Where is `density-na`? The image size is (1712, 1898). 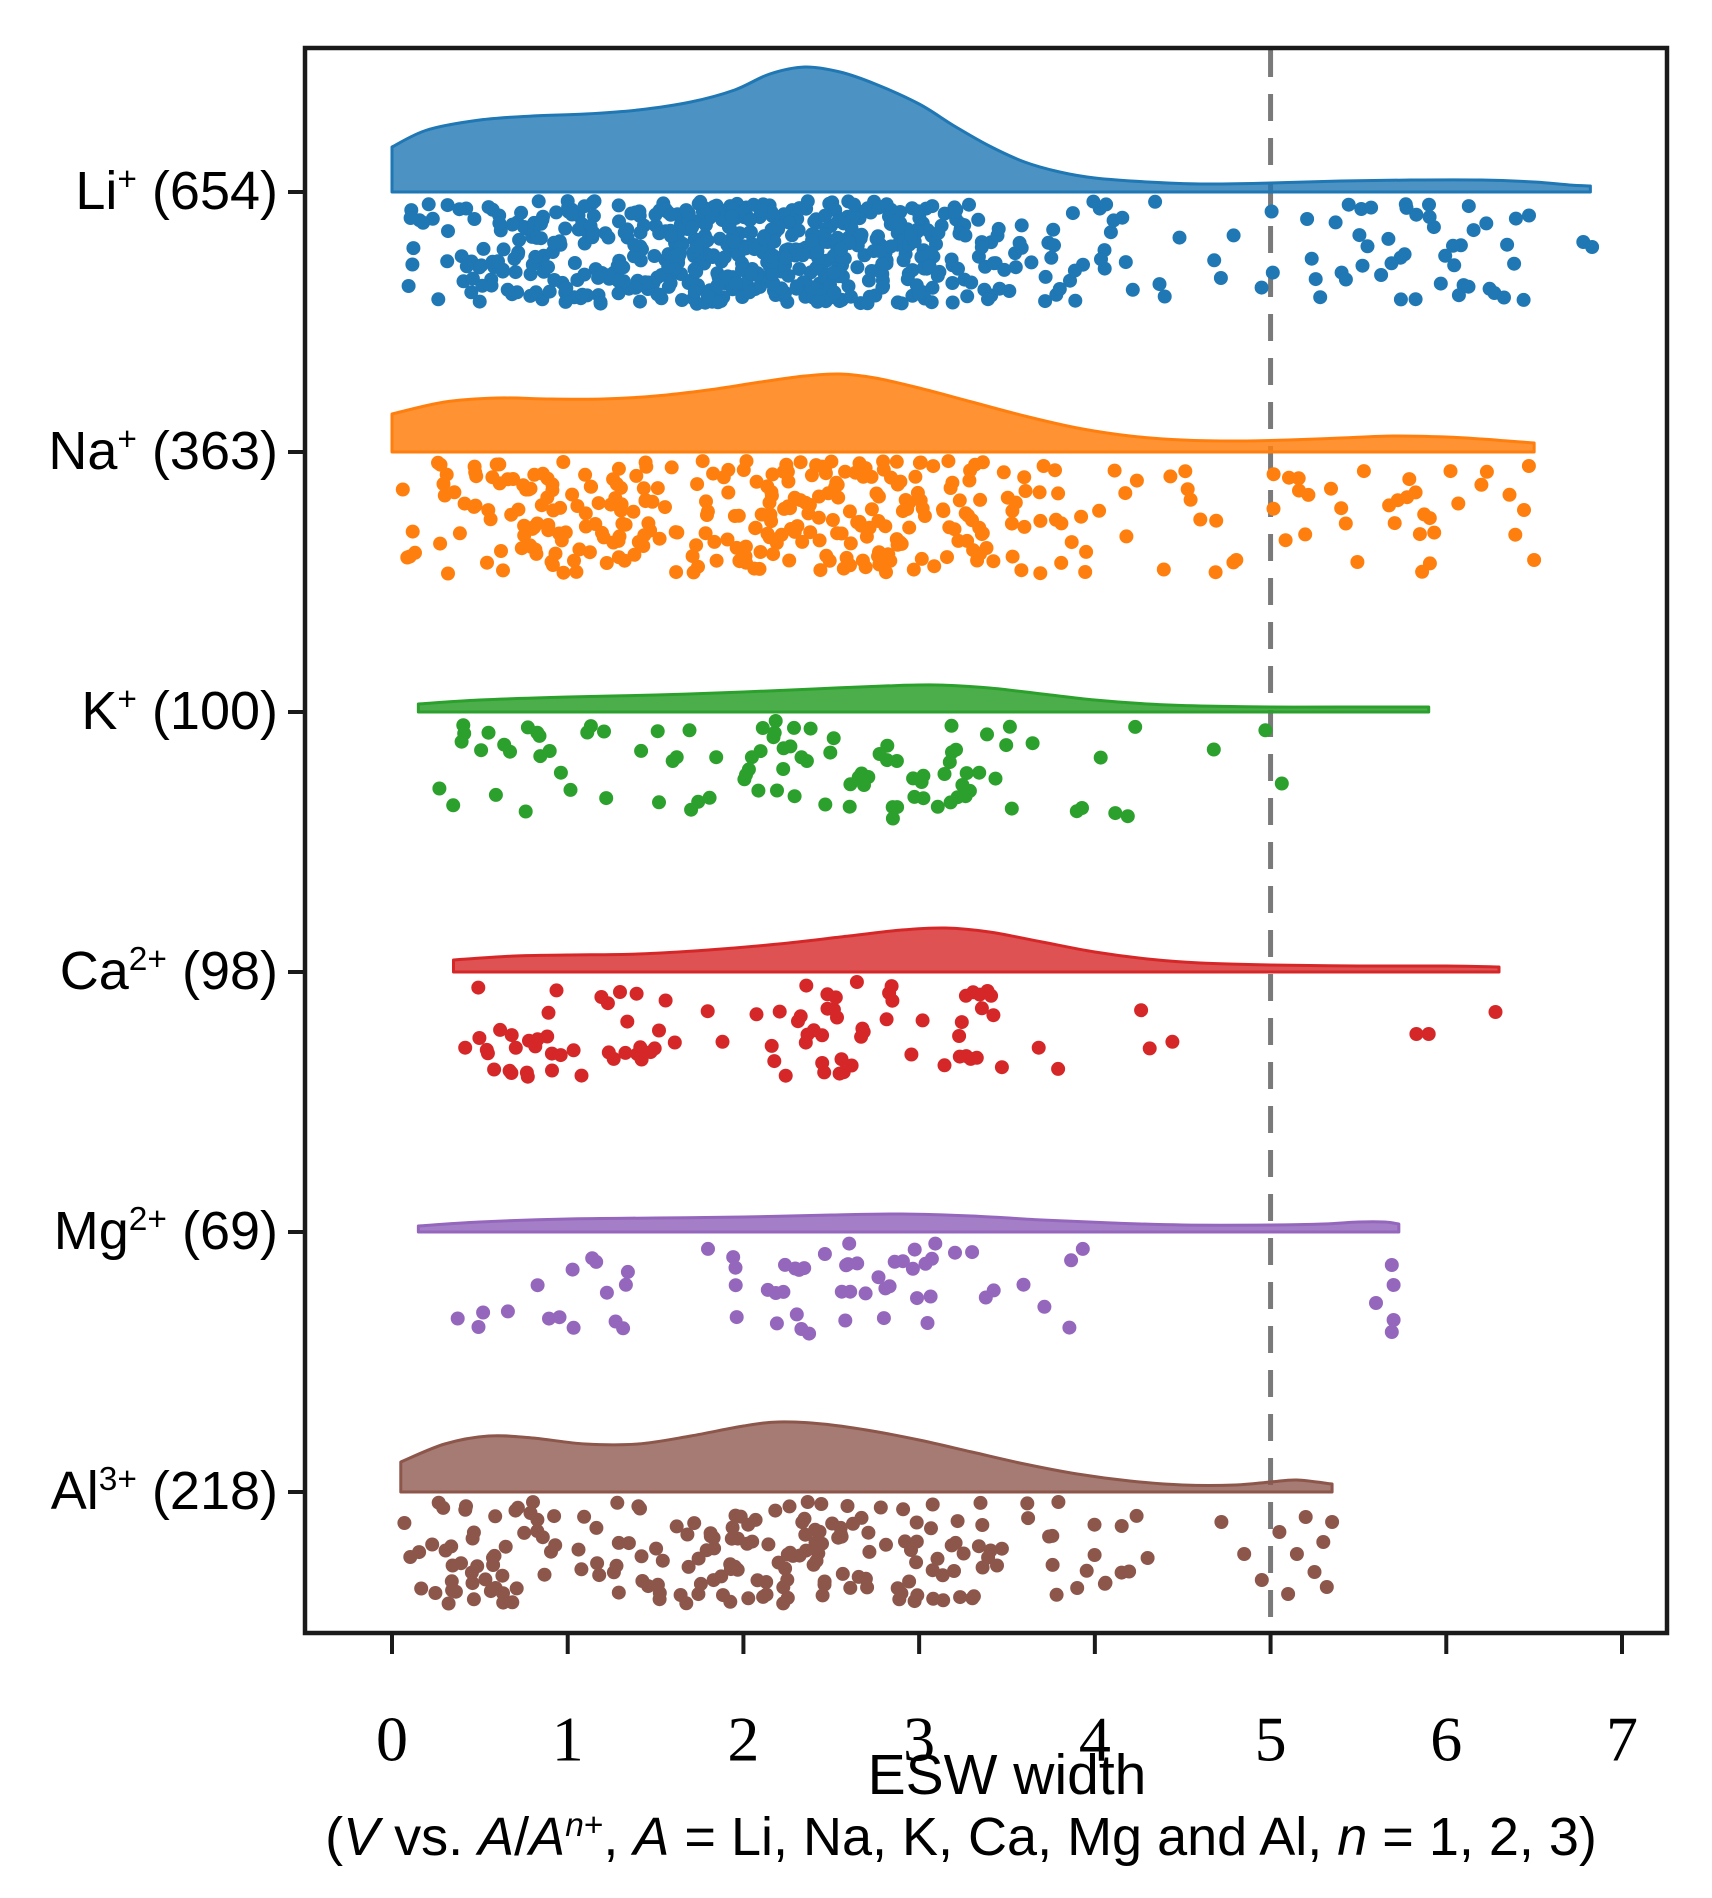
density-na is located at coordinates (963, 413).